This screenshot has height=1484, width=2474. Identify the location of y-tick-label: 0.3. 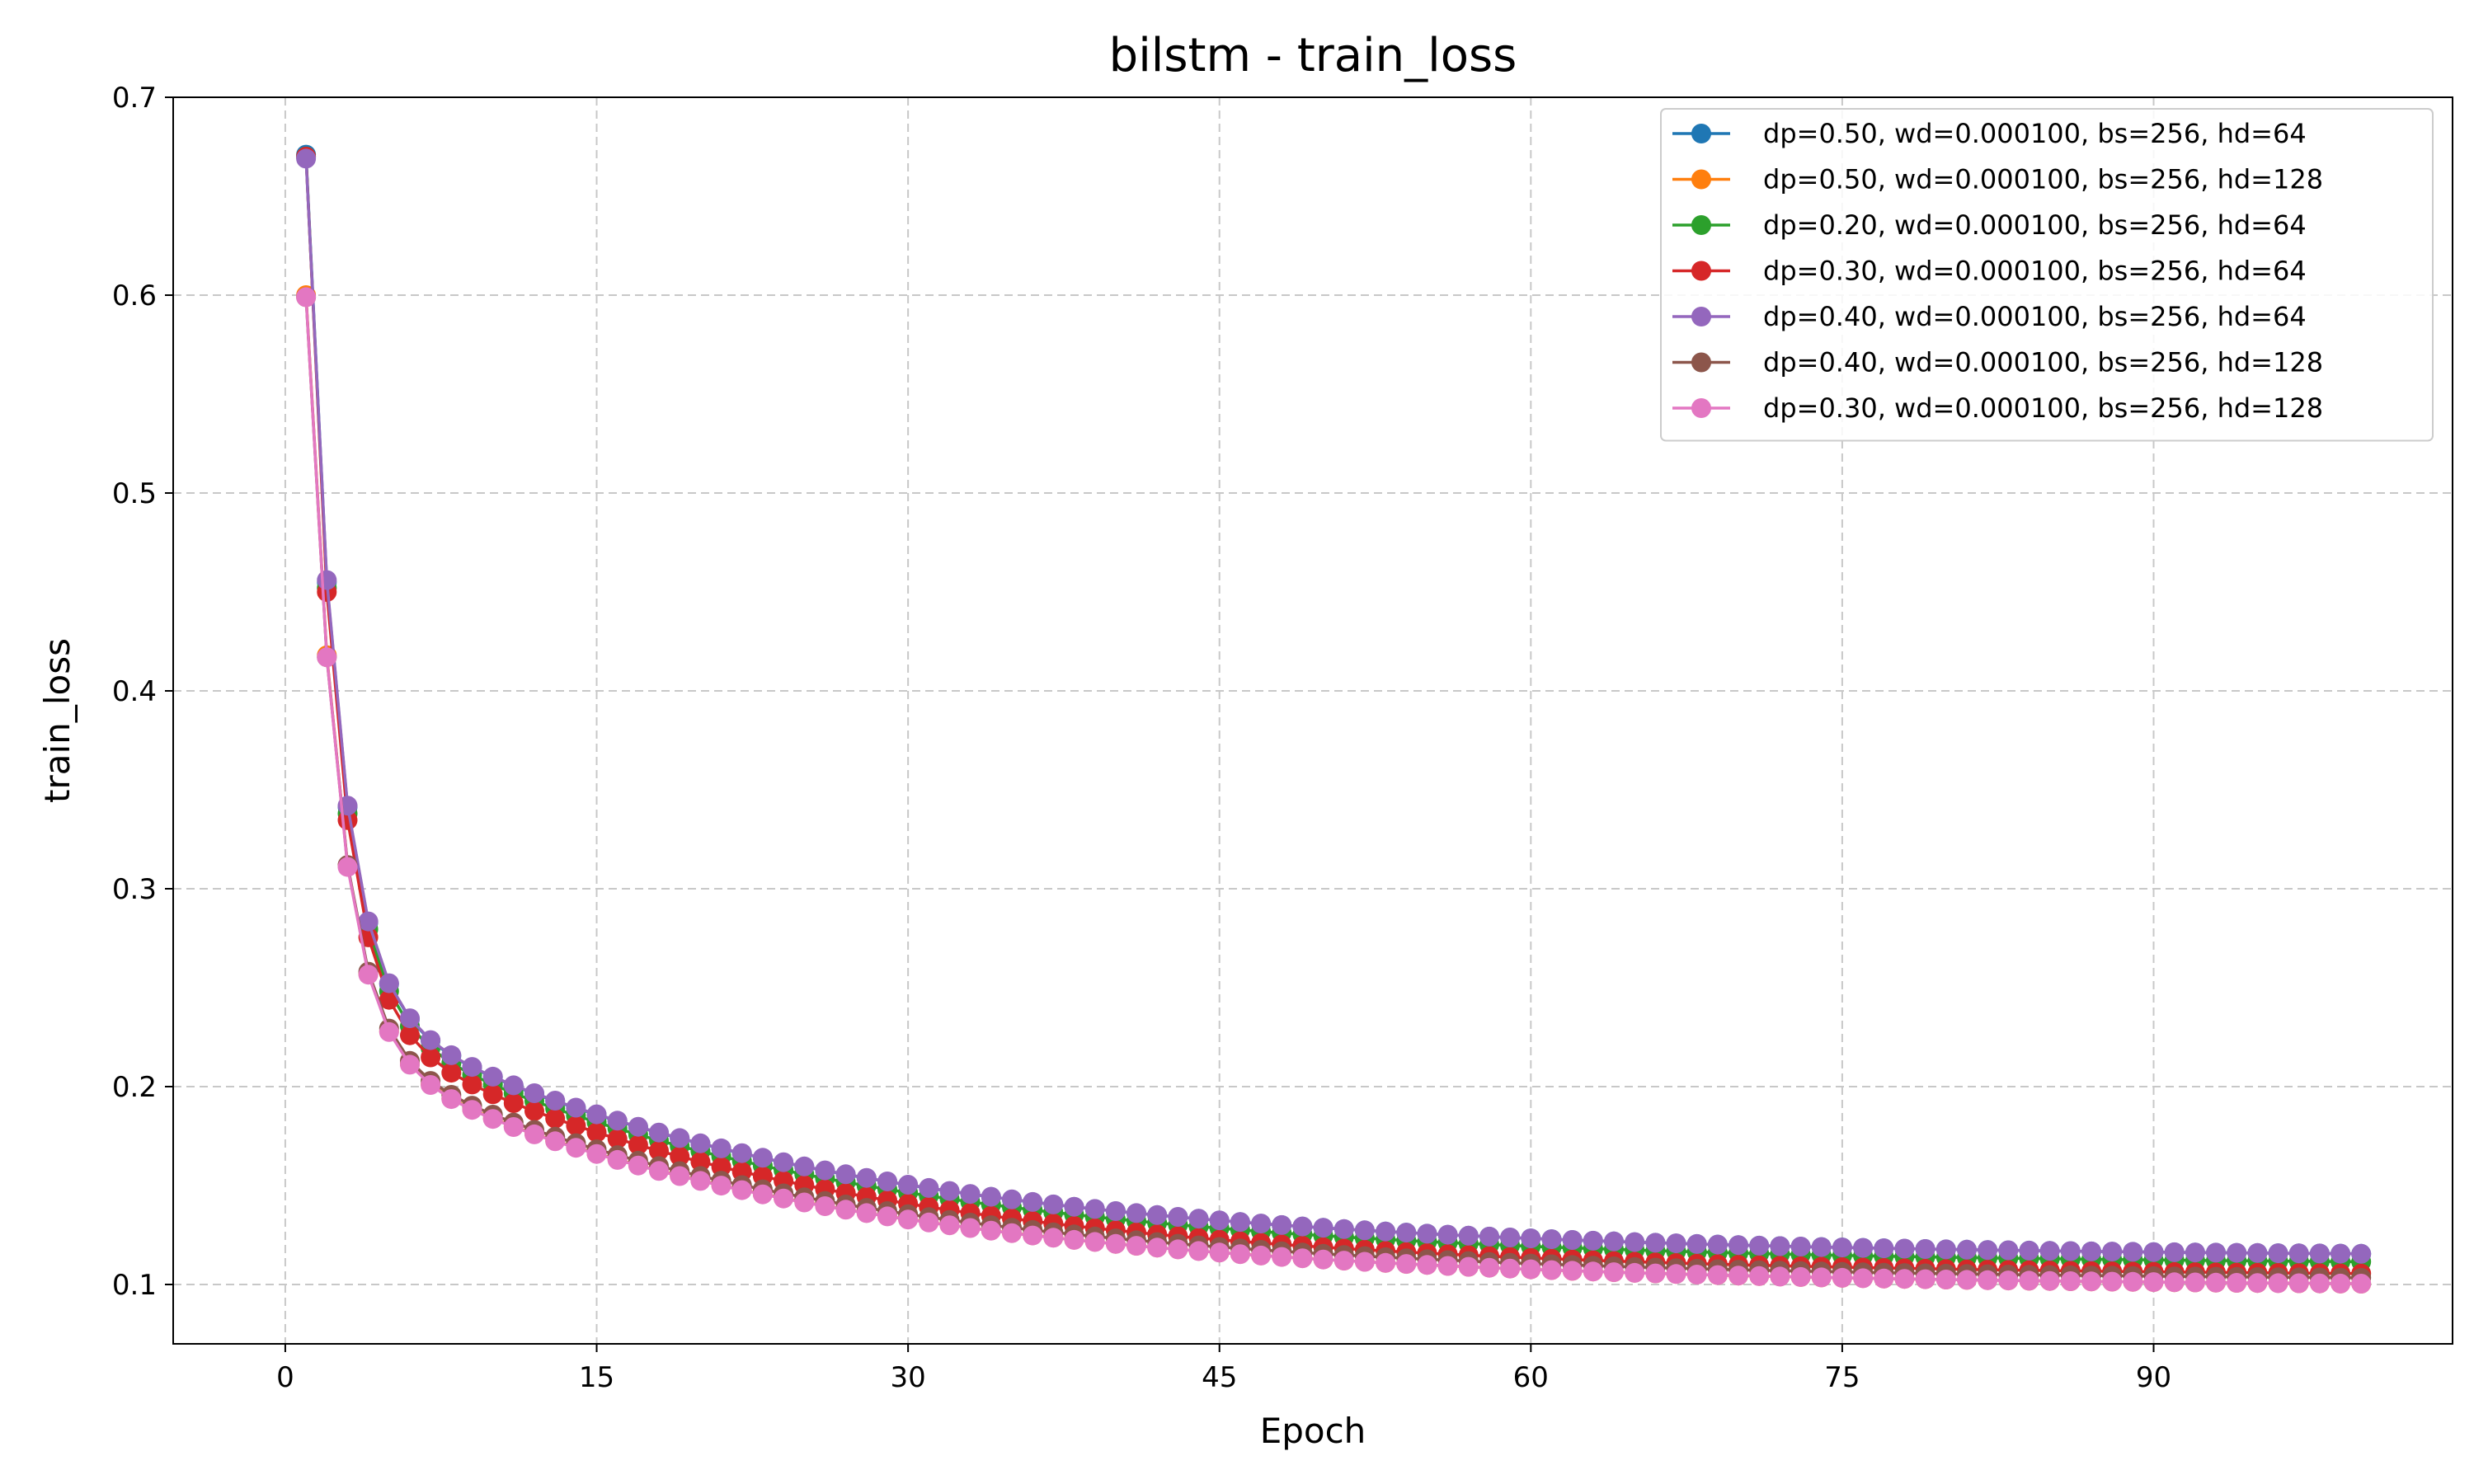
(134, 889).